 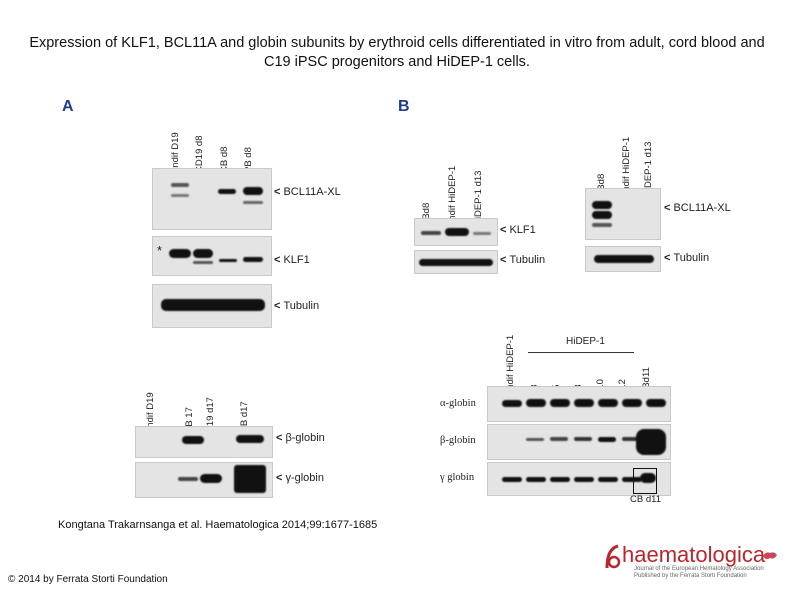 I want to click on beta-globin-blot-b, so click(x=579, y=442).